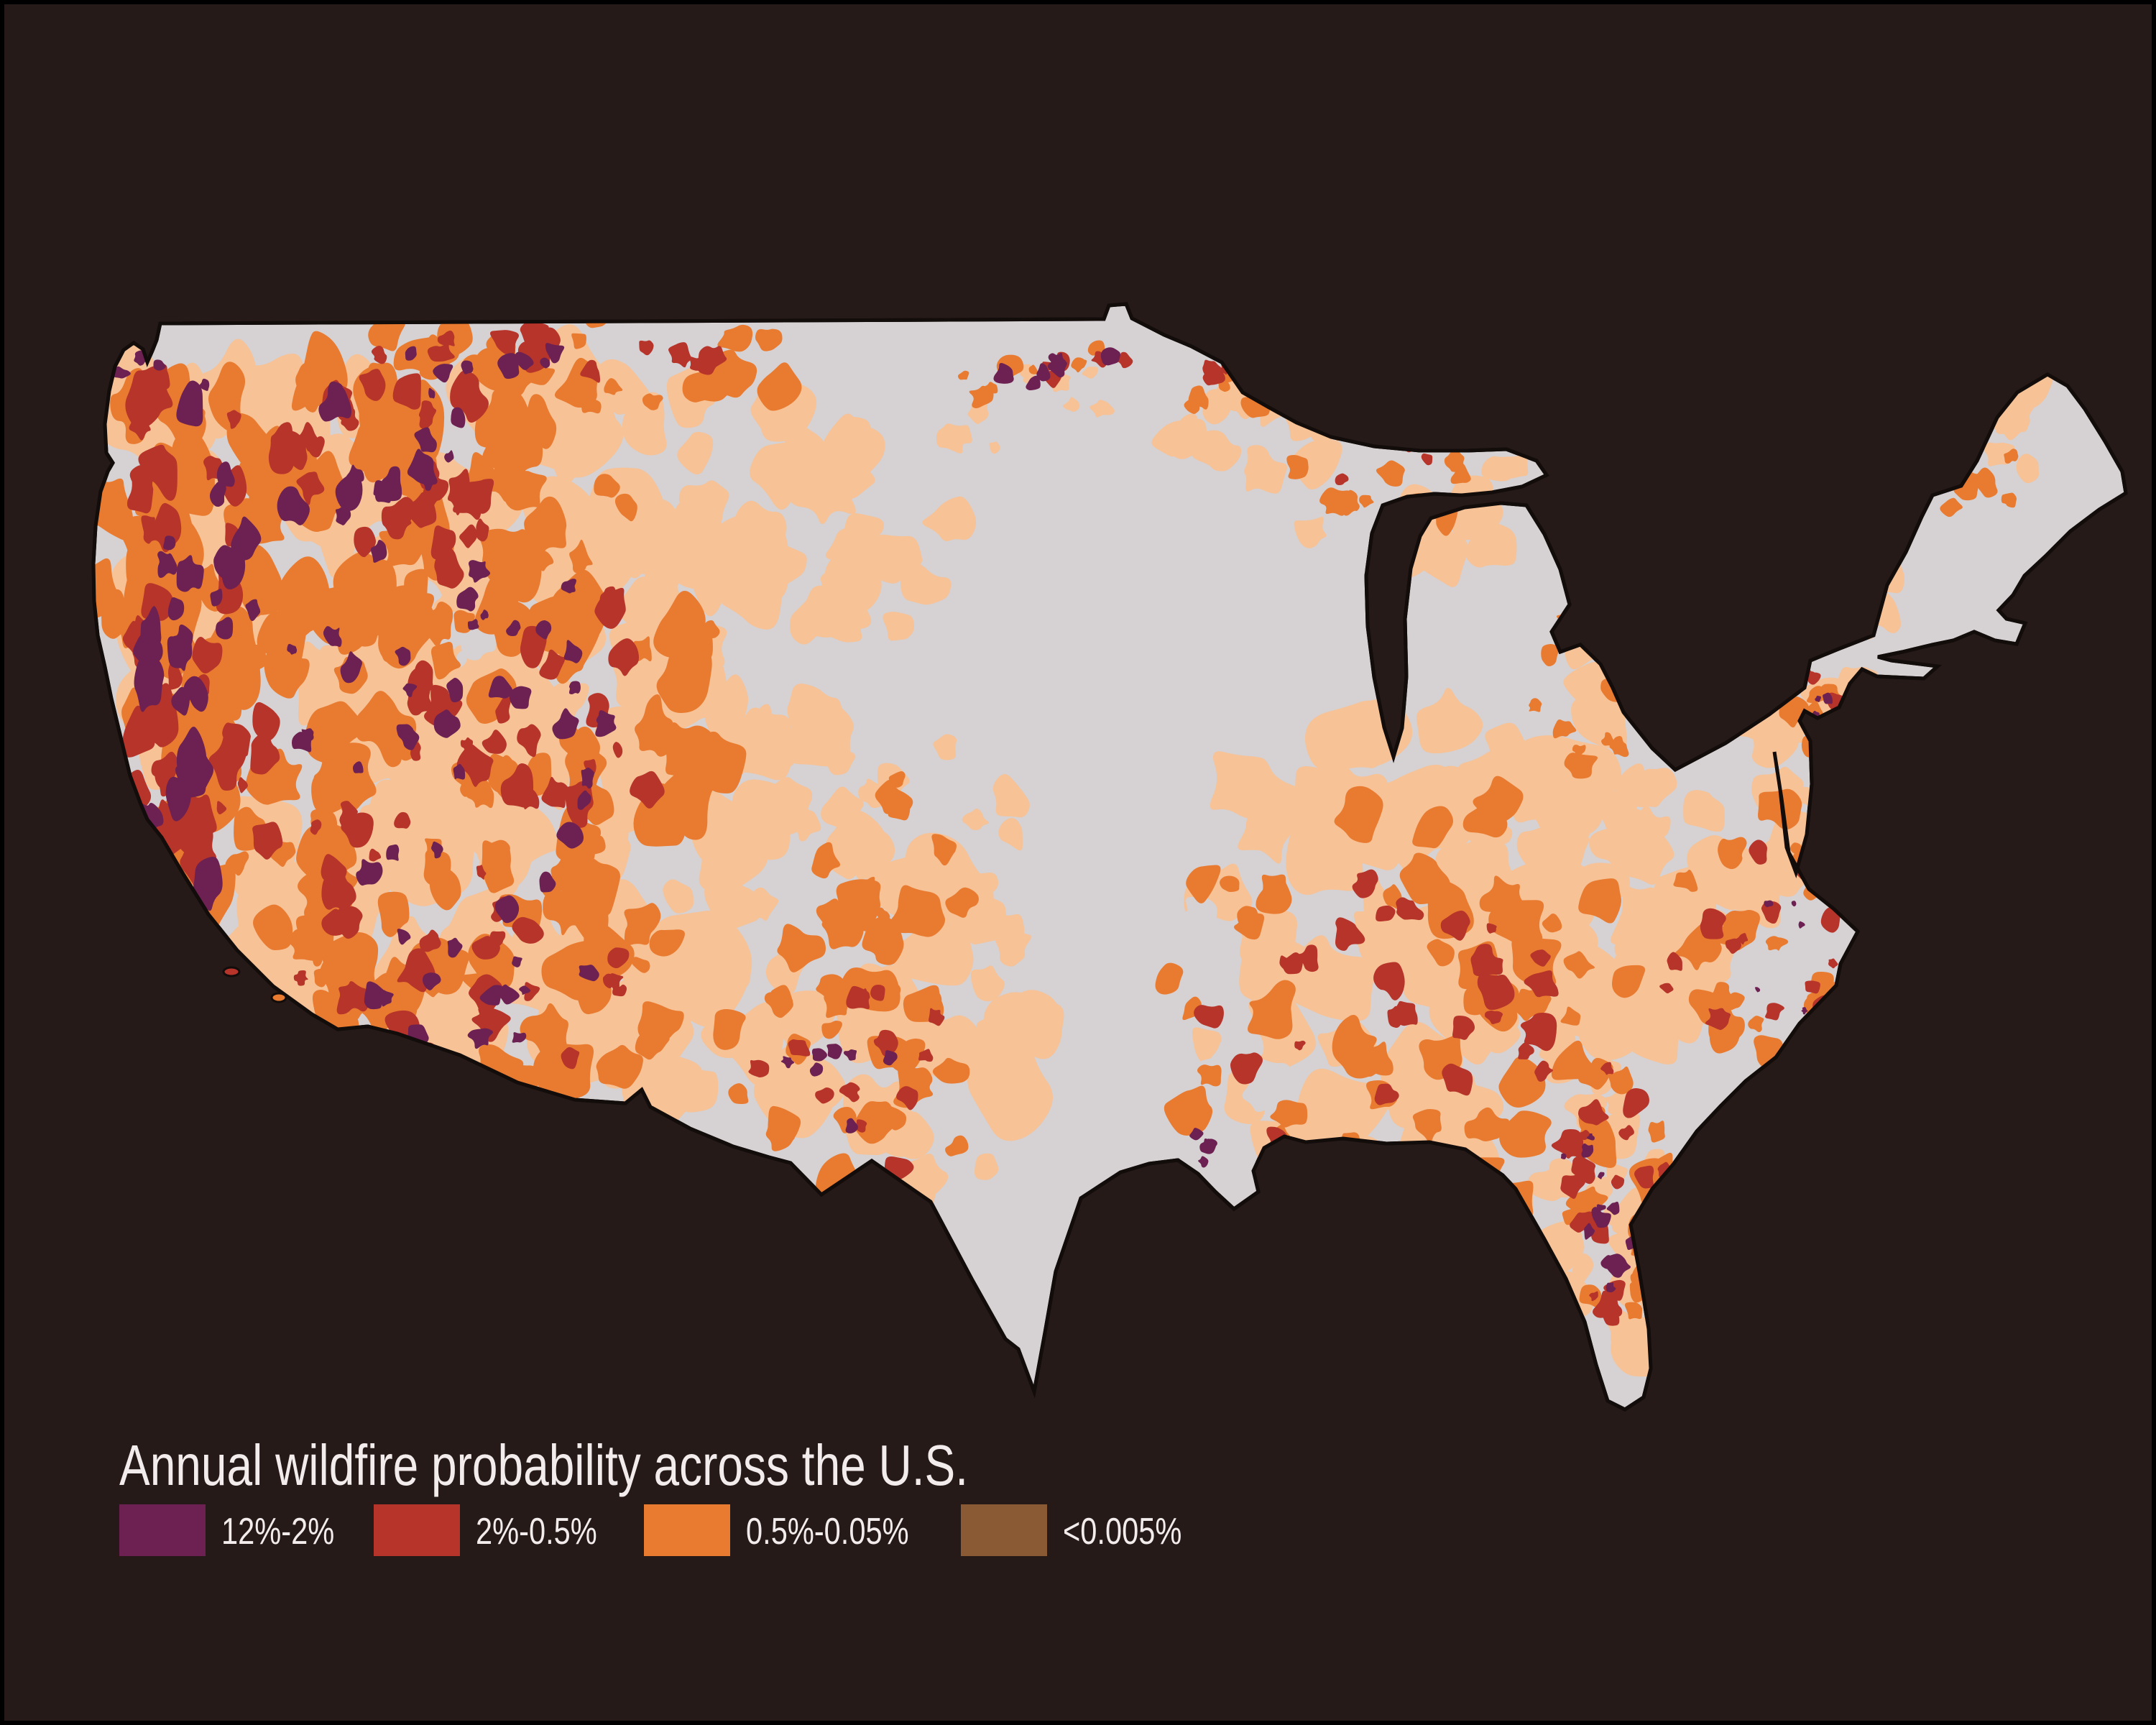 The width and height of the screenshot is (2156, 1725). Describe the element at coordinates (482, 644) in the screenshot. I see `probability-blob-gray` at that location.